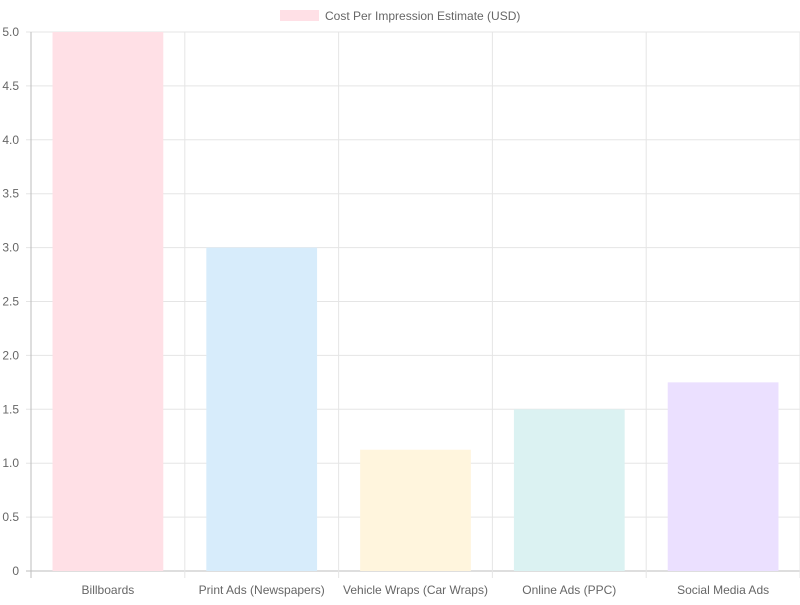 The image size is (800, 605). Describe the element at coordinates (10, 517) in the screenshot. I see `y-tick-label: 0.5` at that location.